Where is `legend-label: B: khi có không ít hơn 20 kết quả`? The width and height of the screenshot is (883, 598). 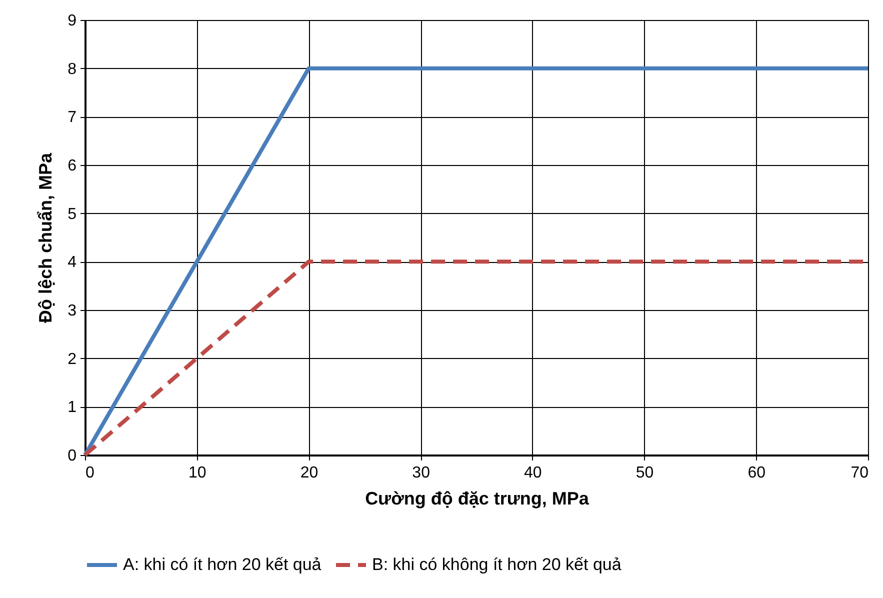 legend-label: B: khi có không ít hơn 20 kết quả is located at coordinates (497, 564).